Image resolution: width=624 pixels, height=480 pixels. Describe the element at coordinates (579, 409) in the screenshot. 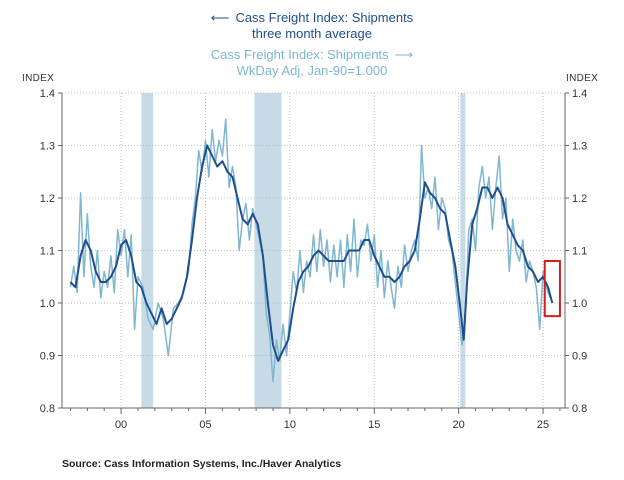

I see `y-tick-label-right-0: 0.8` at that location.